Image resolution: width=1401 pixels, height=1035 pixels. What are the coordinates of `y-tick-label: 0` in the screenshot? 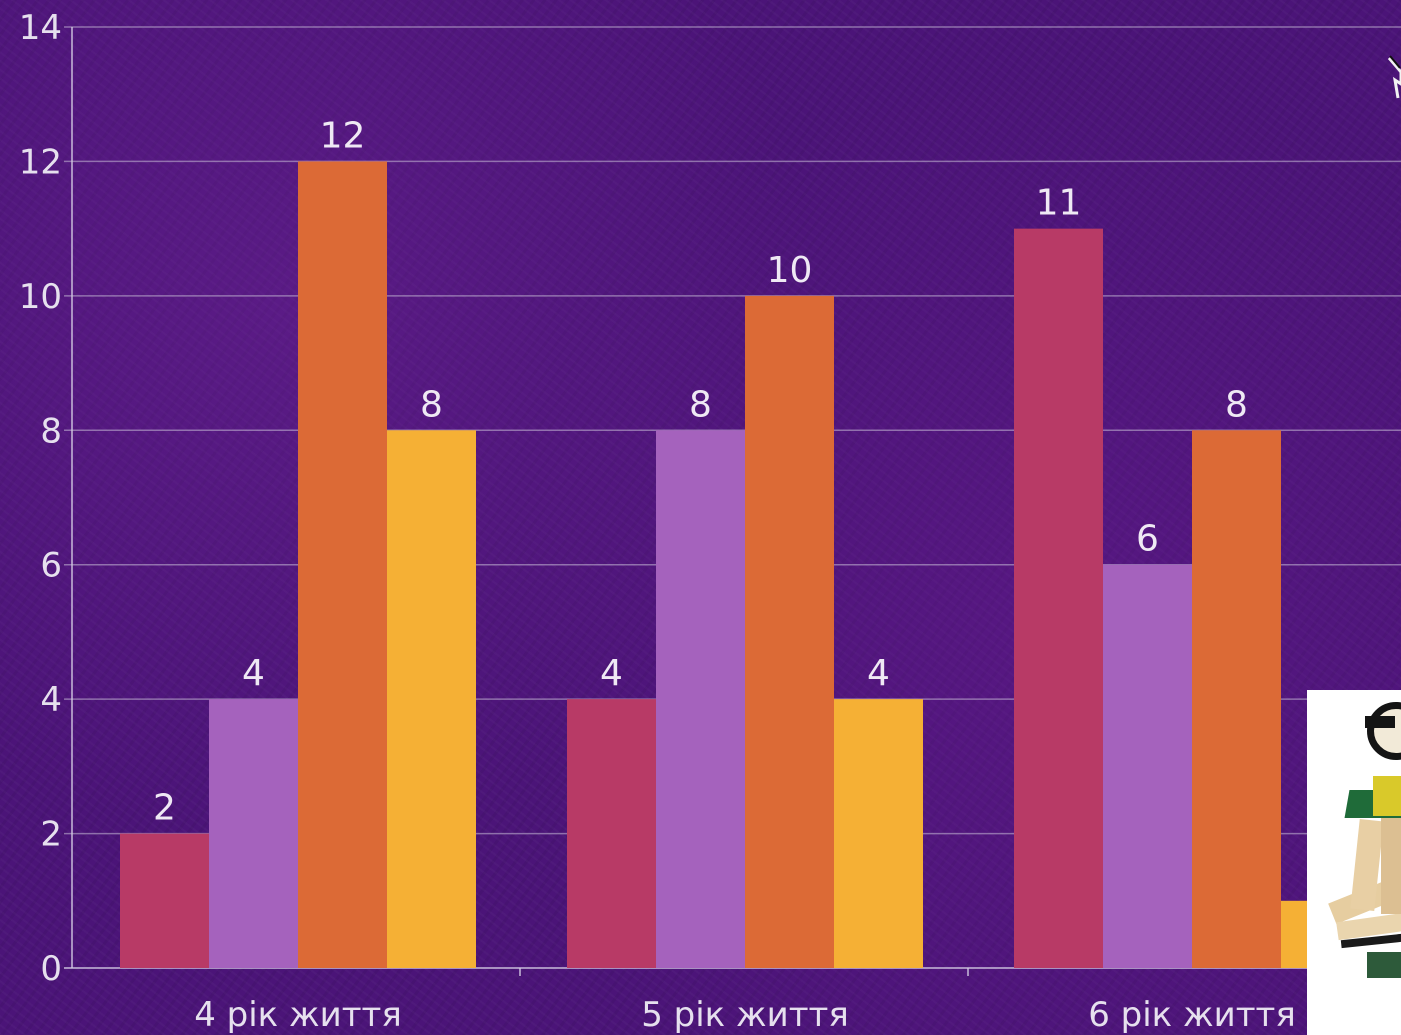 It's located at (51, 969).